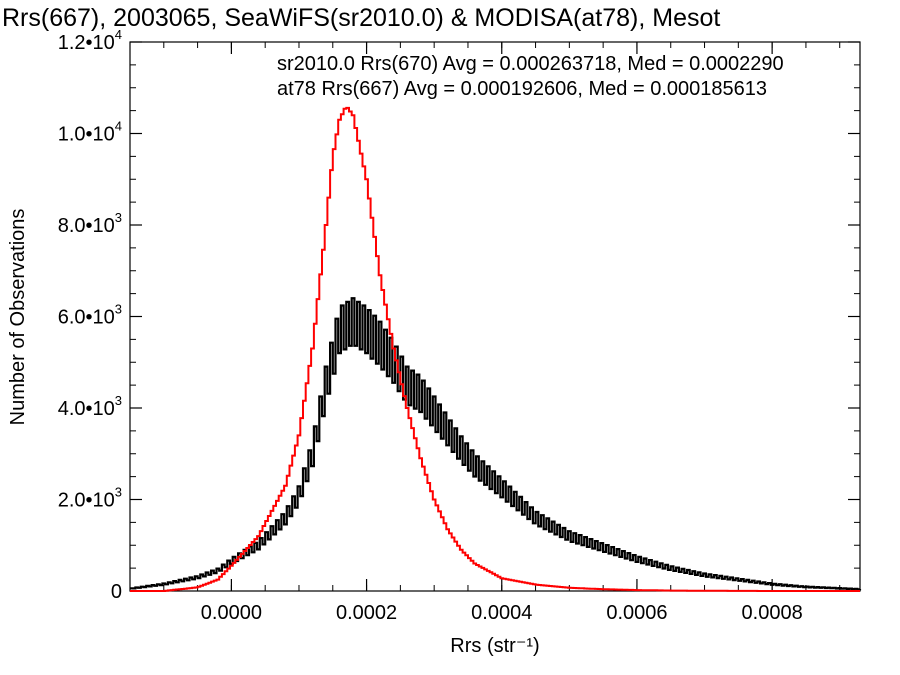  I want to click on y-tick-label: 1.2•104, so click(90, 40).